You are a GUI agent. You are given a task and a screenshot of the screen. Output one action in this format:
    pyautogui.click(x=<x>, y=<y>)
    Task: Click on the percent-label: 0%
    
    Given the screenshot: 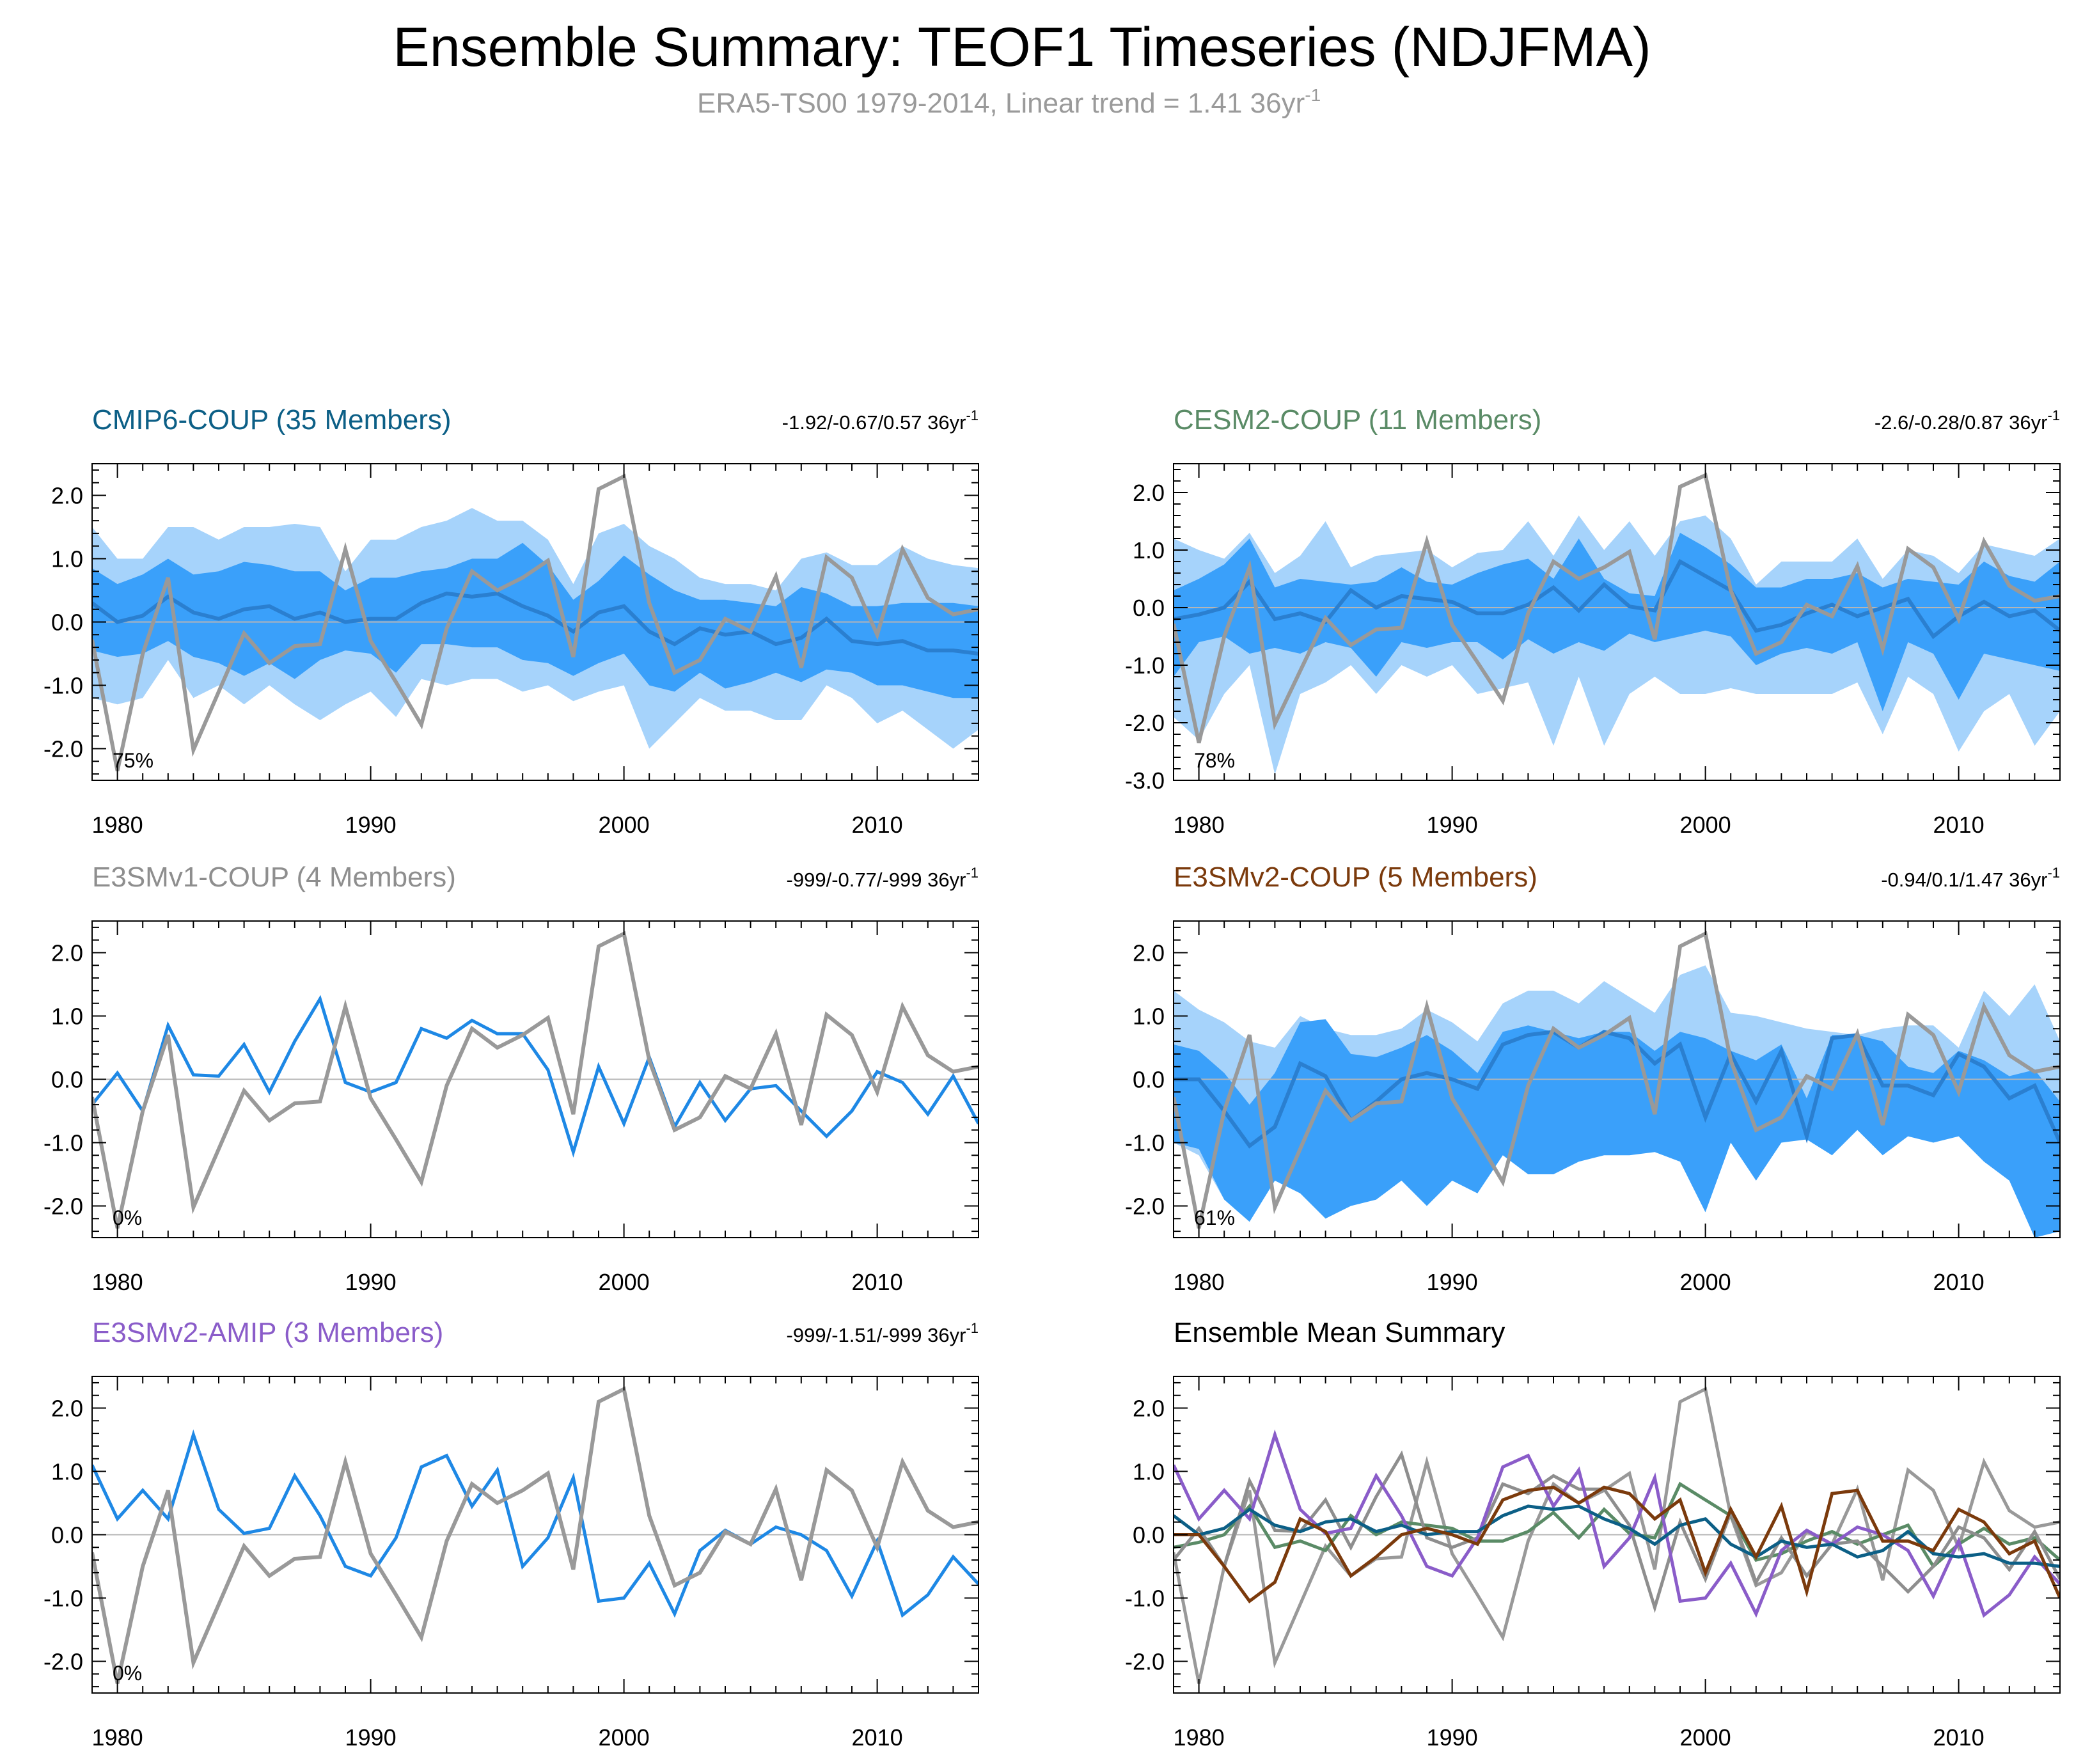 What is the action you would take?
    pyautogui.click(x=127, y=1217)
    